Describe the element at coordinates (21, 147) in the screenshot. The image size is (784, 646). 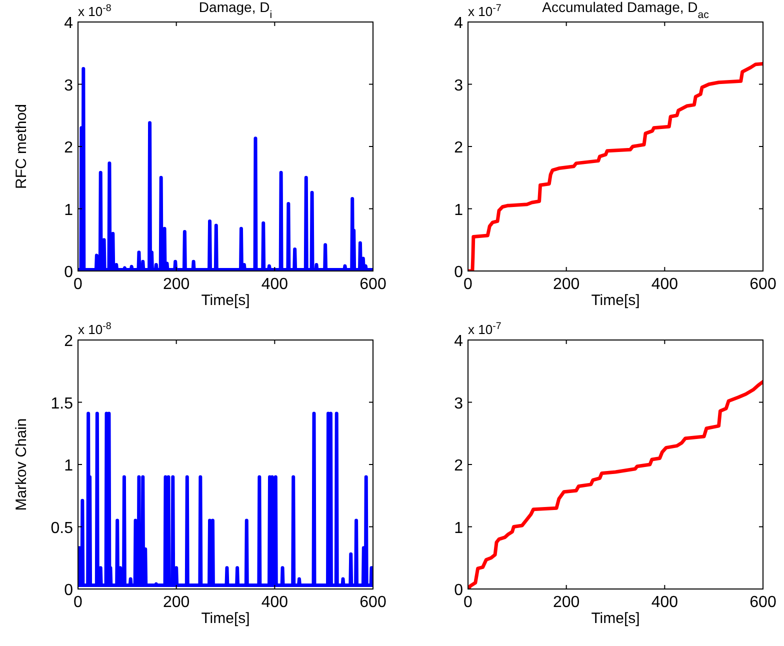
I see `y-axis-title: RFC method` at that location.